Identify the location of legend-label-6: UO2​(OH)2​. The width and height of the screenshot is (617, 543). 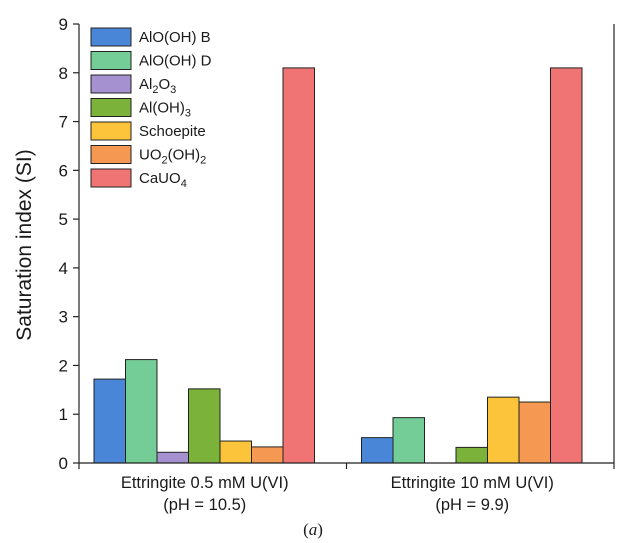
(172, 157).